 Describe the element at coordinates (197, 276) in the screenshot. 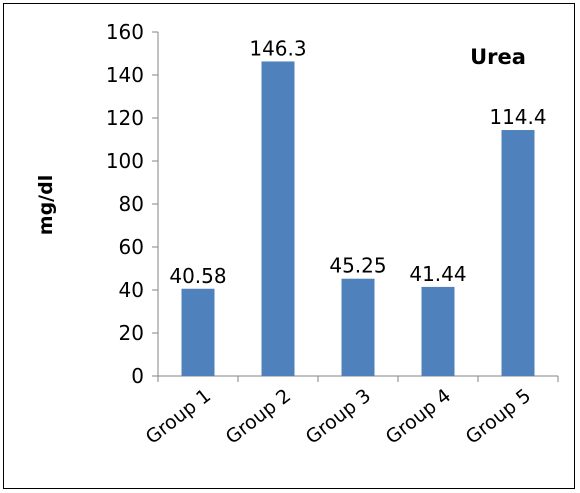

I see `data-label: 40.58` at that location.